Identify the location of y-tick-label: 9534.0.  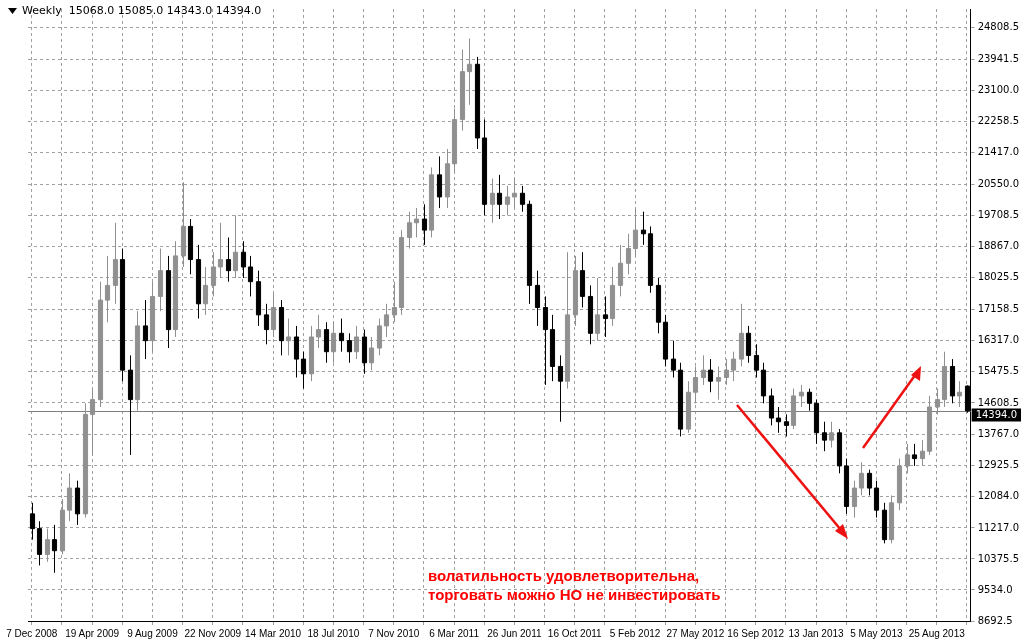
(995, 589).